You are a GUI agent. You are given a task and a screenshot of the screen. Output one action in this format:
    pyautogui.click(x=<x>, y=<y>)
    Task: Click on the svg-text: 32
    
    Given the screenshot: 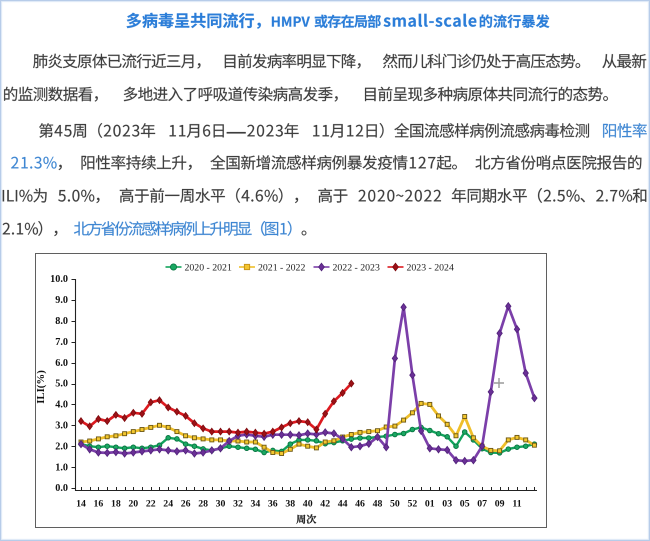 What is the action you would take?
    pyautogui.click(x=238, y=504)
    